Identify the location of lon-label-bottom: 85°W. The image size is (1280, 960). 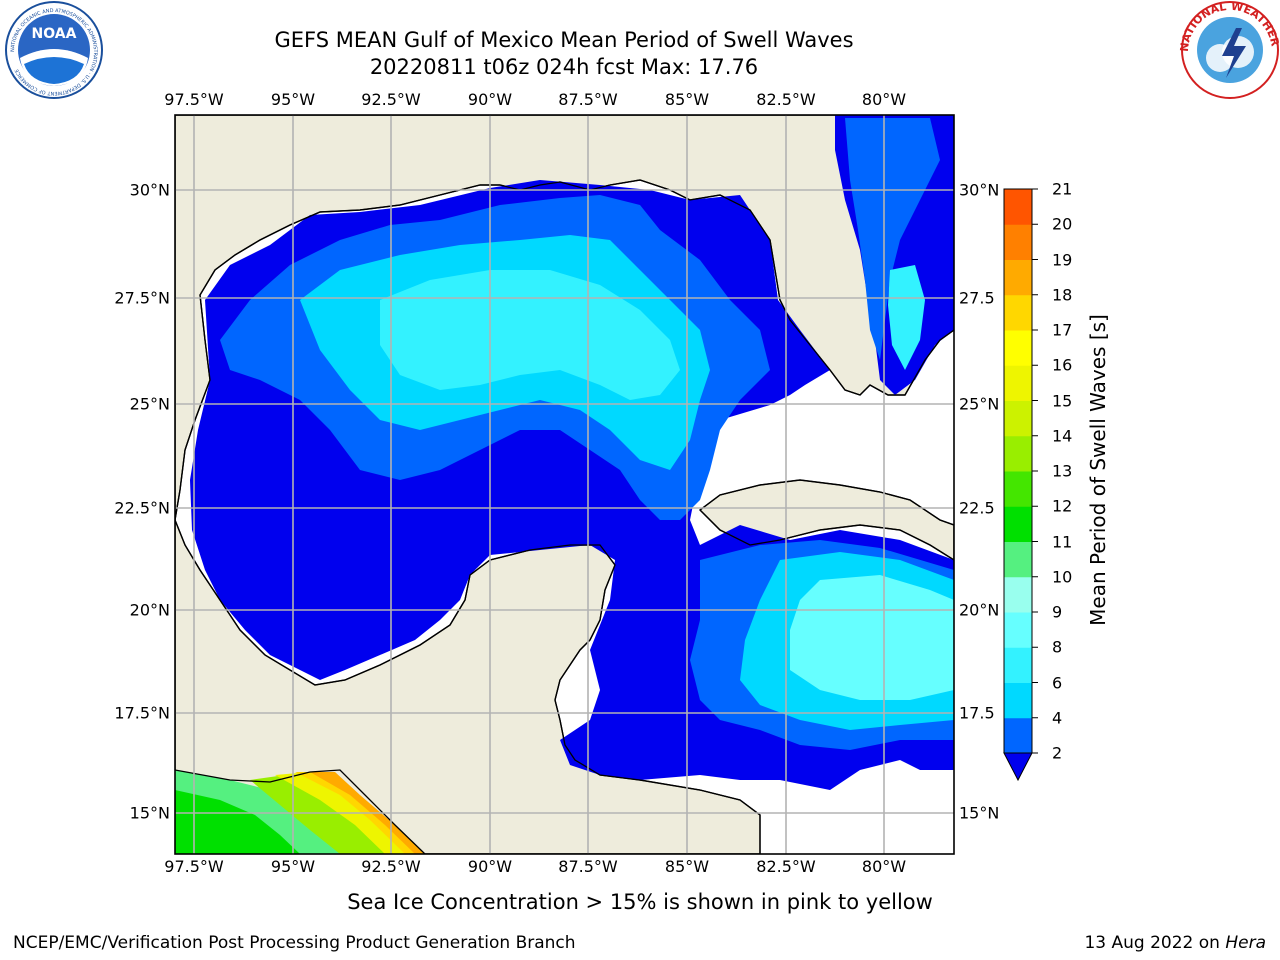
(687, 866).